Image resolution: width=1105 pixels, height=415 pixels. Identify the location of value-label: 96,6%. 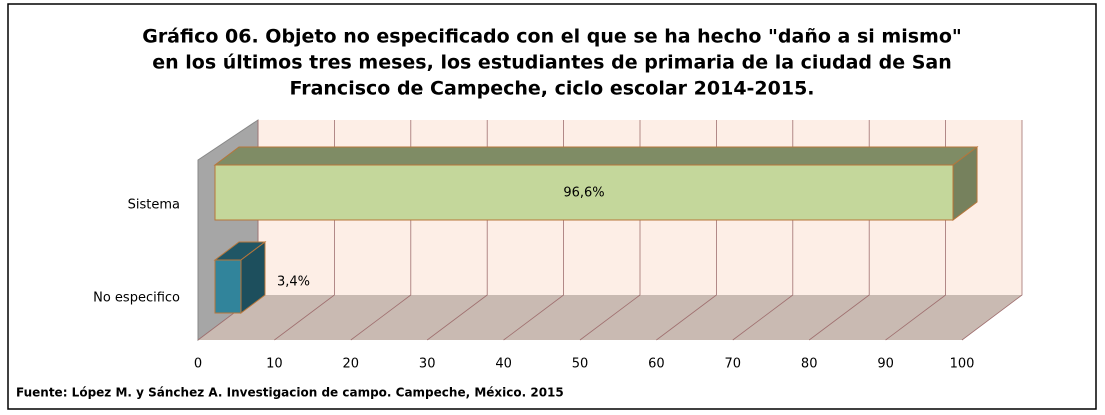
(583, 193).